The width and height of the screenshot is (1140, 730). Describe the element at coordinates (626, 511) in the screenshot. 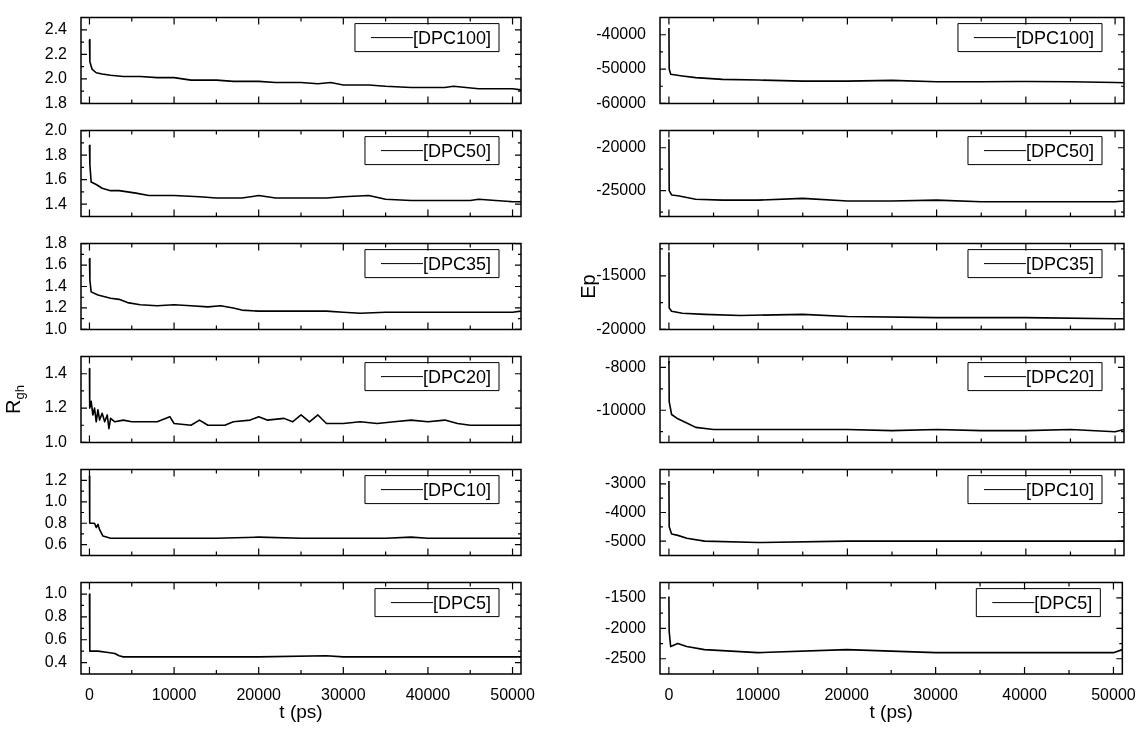

I see `y-tick-label: -4000` at that location.